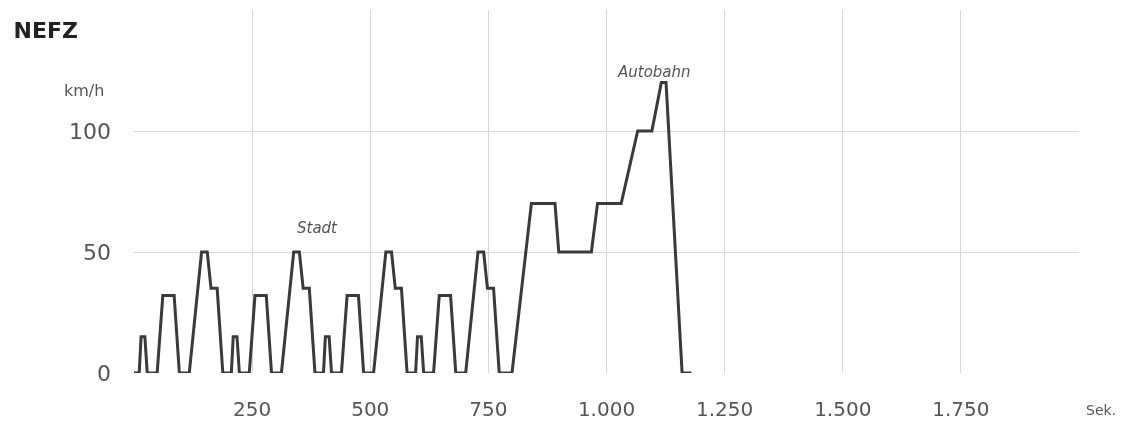  What do you see at coordinates (1101, 410) in the screenshot?
I see `x-axis-title: Sek.` at bounding box center [1101, 410].